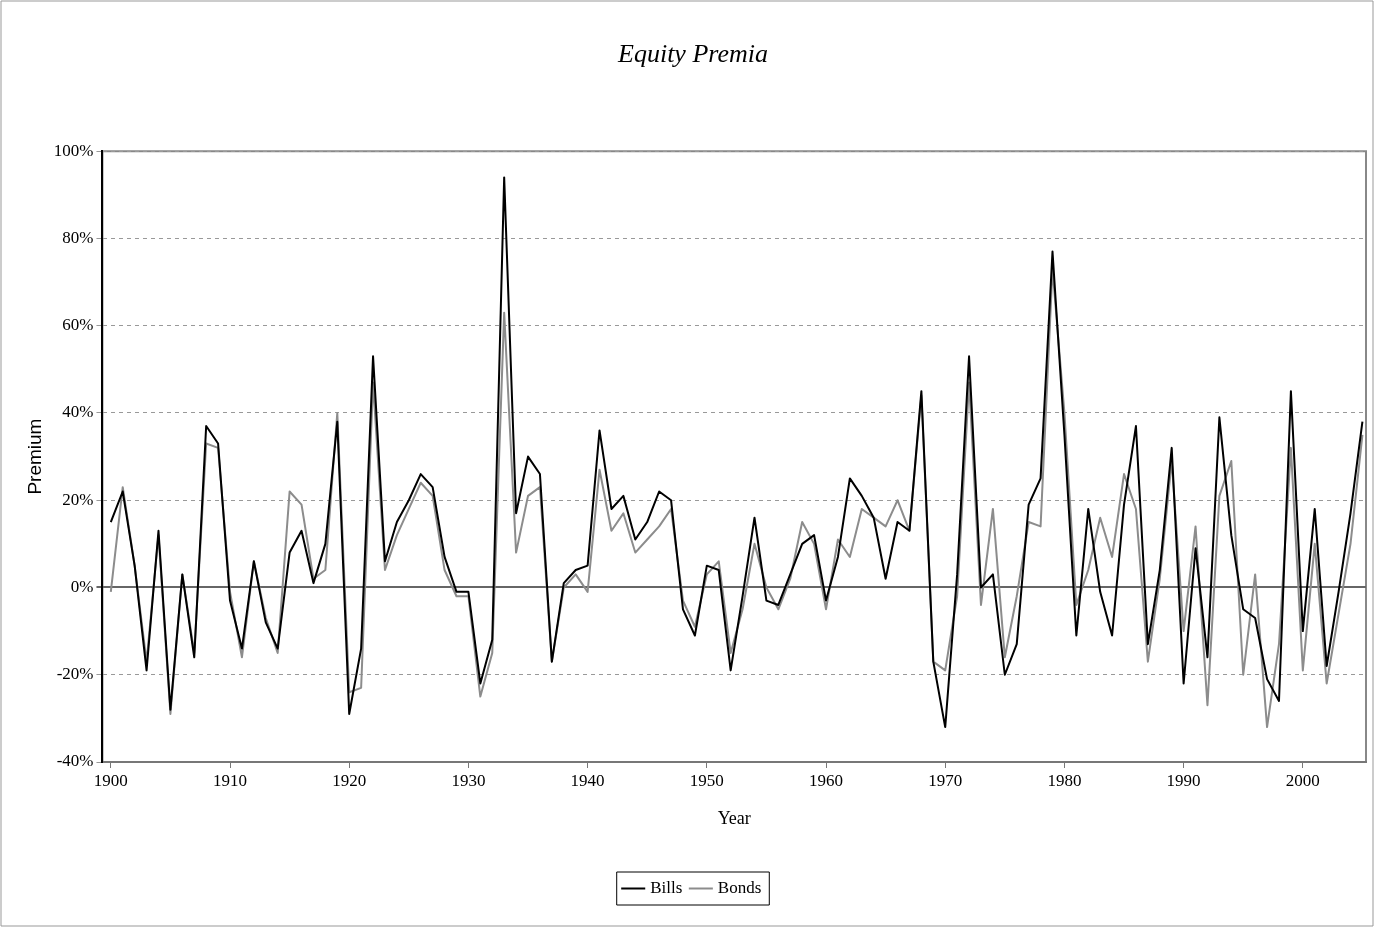  I want to click on y-axis-title: Premium, so click(34, 456).